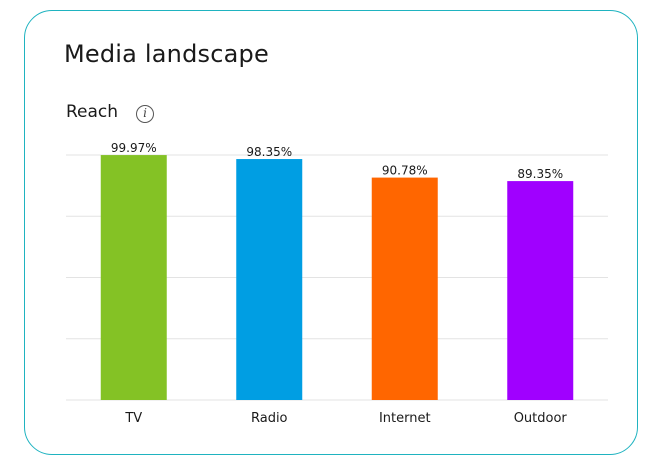 The image size is (655, 468). Describe the element at coordinates (134, 148) in the screenshot. I see `value-label-tv: 99.97%` at that location.